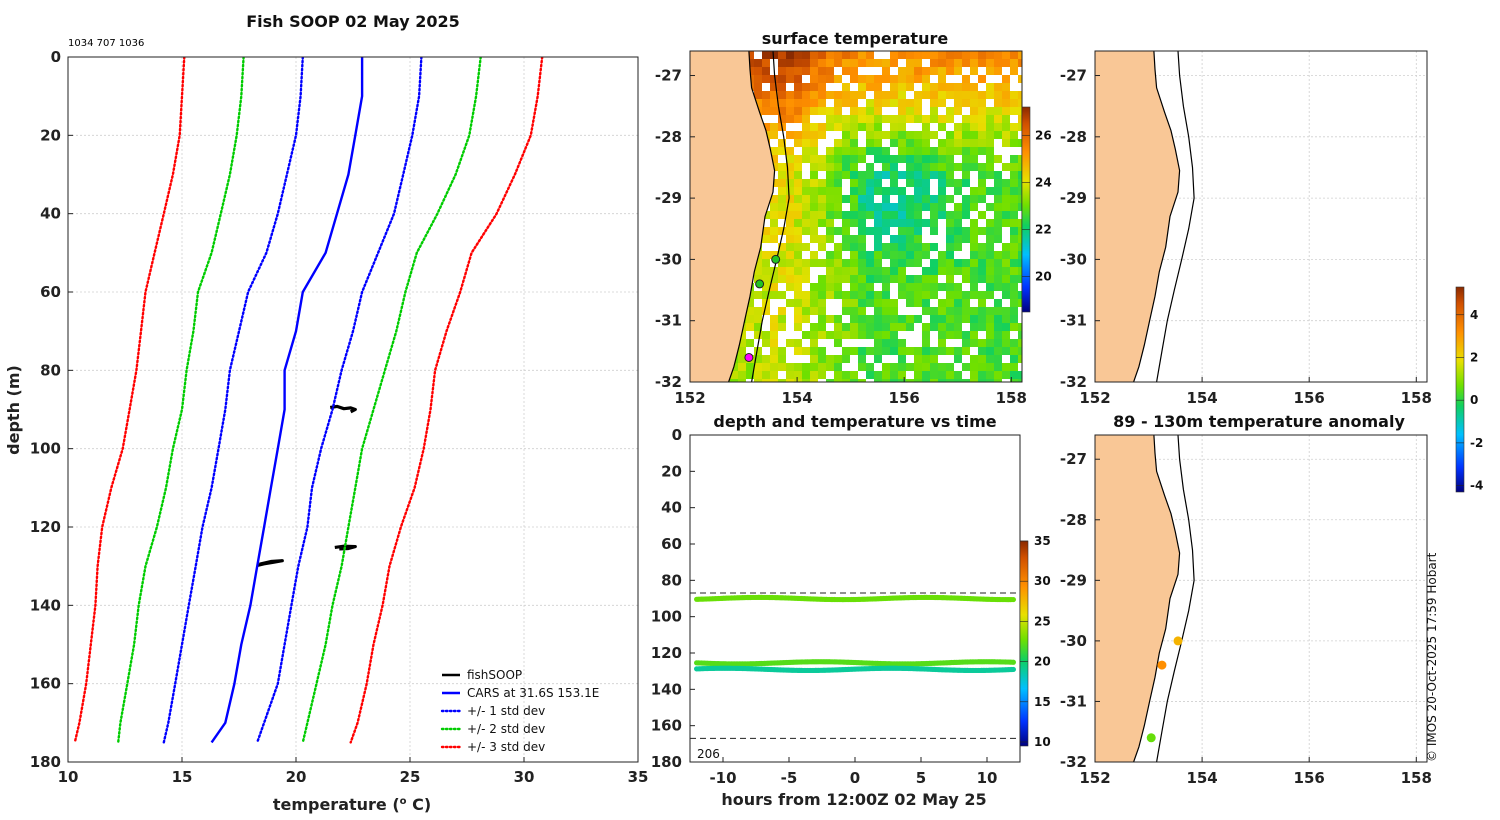 Image resolution: width=1500 pixels, height=820 pixels. Describe the element at coordinates (1043, 135) in the screenshot. I see `sst-colorbar-tick-label: 26` at that location.